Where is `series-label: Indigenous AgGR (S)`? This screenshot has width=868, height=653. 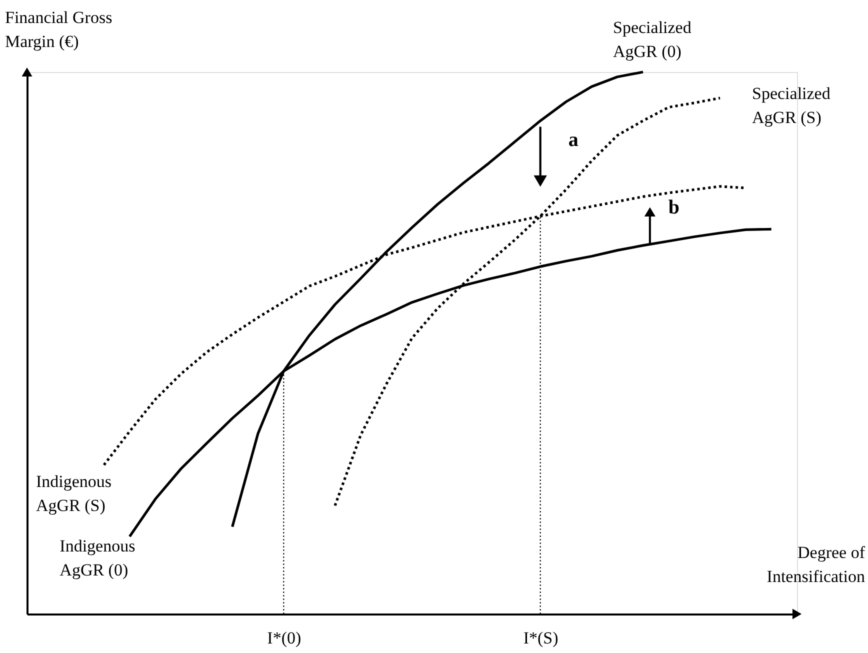
series-label: Indigenous AgGR (S) is located at coordinates (74, 493).